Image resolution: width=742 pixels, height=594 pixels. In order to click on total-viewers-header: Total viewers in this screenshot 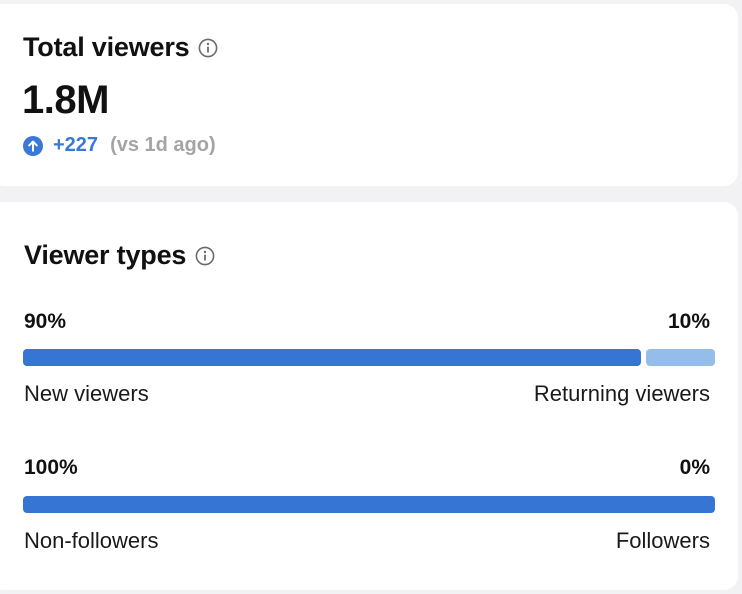, I will do `click(120, 47)`.